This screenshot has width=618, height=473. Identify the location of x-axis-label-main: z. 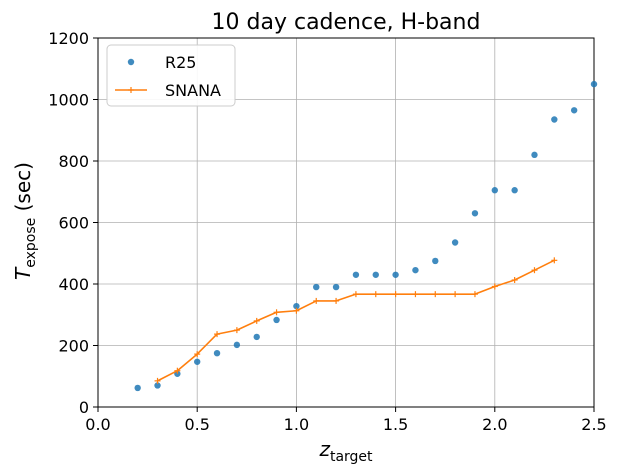
(324, 449).